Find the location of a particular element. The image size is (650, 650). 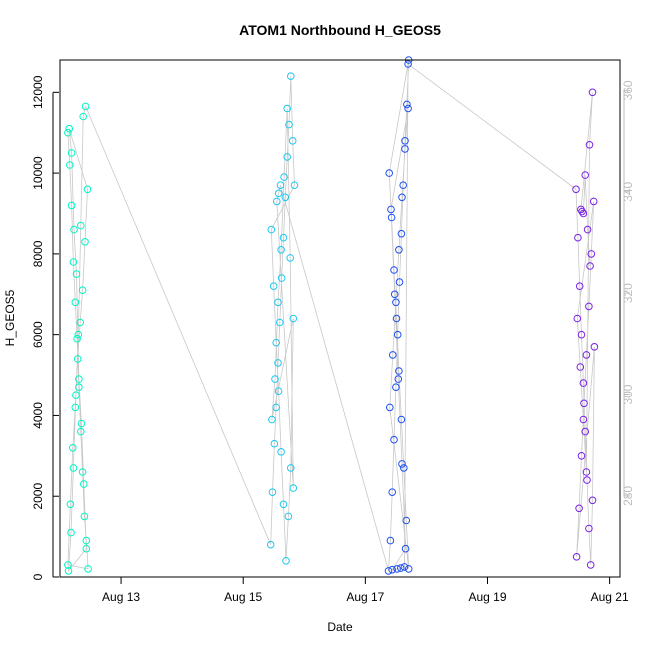

y2-axis: 280 300 320 340 360 is located at coordinates (628, 293).